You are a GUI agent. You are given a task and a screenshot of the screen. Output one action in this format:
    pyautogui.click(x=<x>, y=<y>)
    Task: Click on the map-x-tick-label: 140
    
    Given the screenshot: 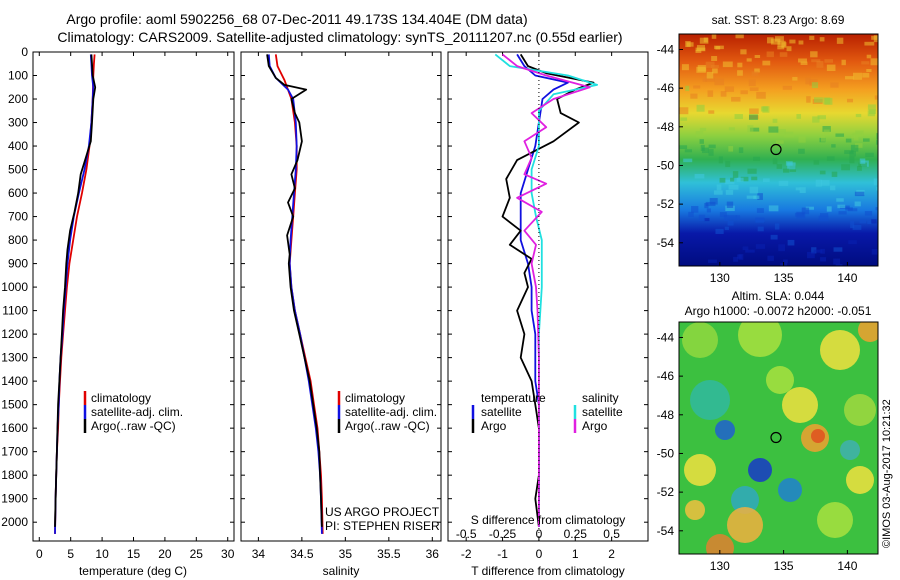 What is the action you would take?
    pyautogui.click(x=847, y=566)
    